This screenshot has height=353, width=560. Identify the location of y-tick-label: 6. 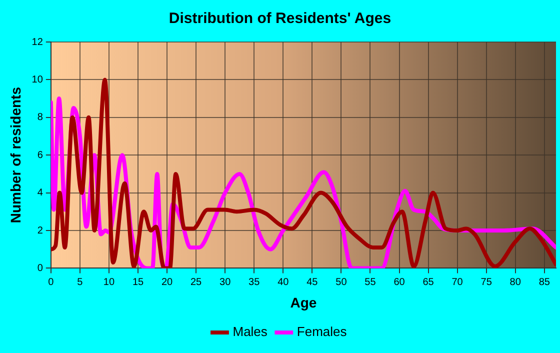
(40, 155).